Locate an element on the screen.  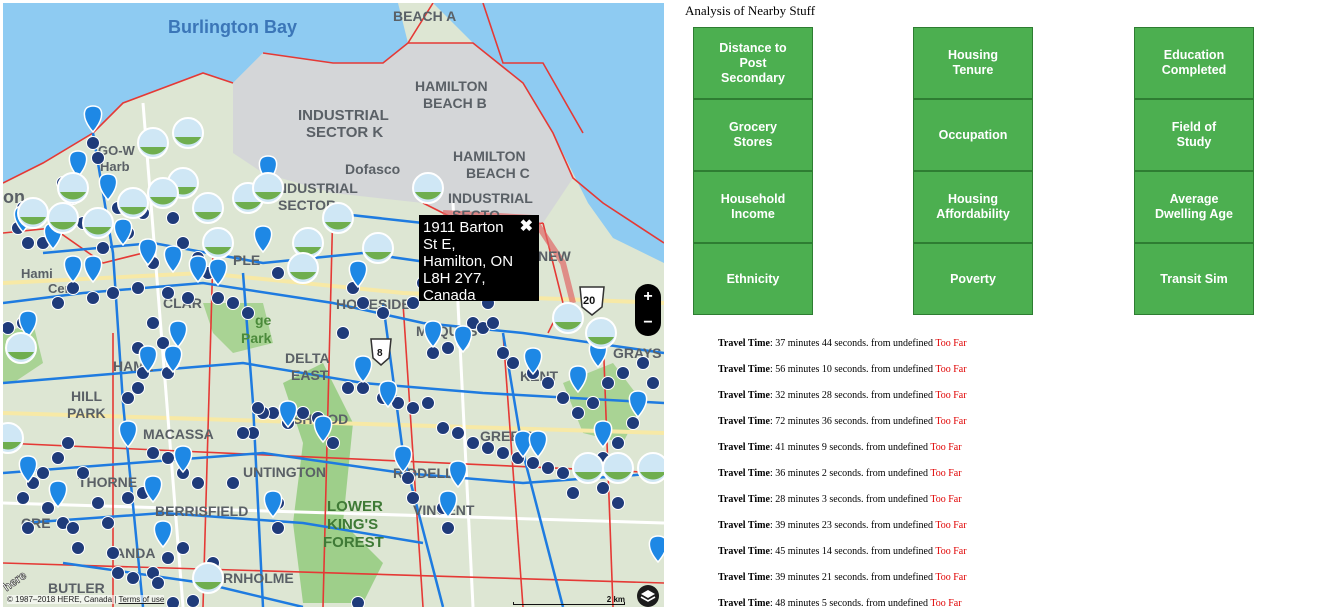
average-dwelling-age-button: Average Dwelling Age is located at coordinates (1194, 207).